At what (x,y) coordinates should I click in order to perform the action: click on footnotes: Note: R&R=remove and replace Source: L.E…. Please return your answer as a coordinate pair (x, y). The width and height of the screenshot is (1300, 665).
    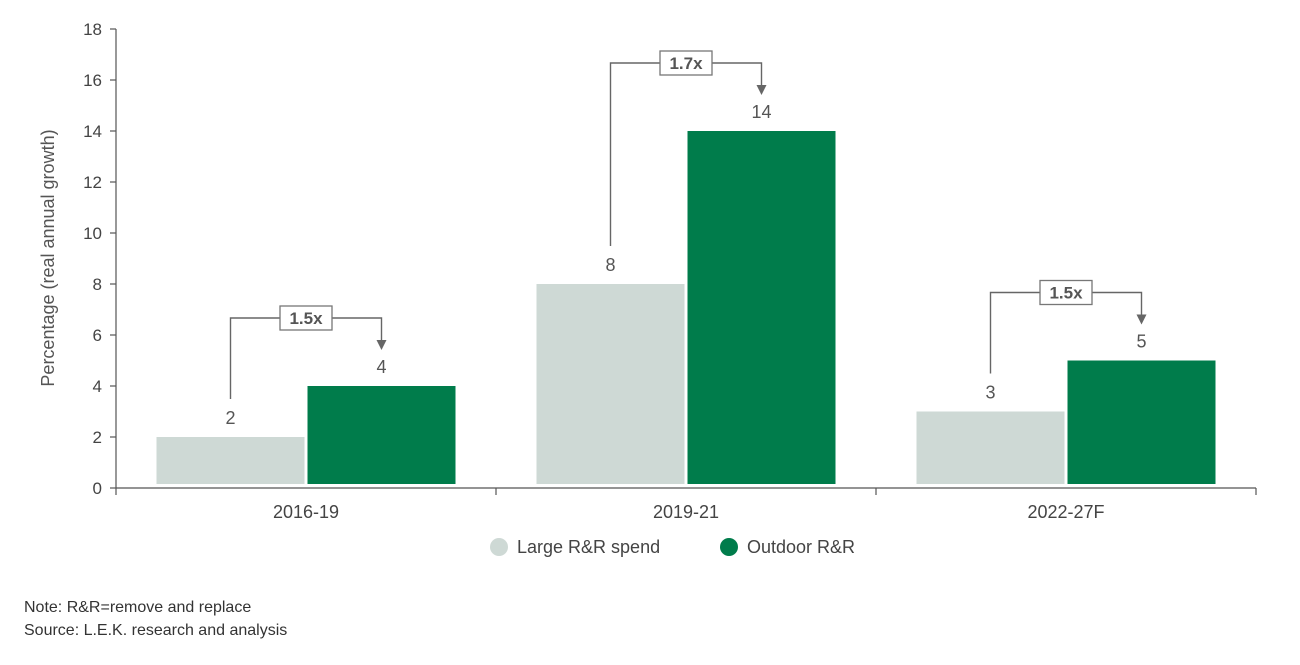
    Looking at the image, I should click on (155, 619).